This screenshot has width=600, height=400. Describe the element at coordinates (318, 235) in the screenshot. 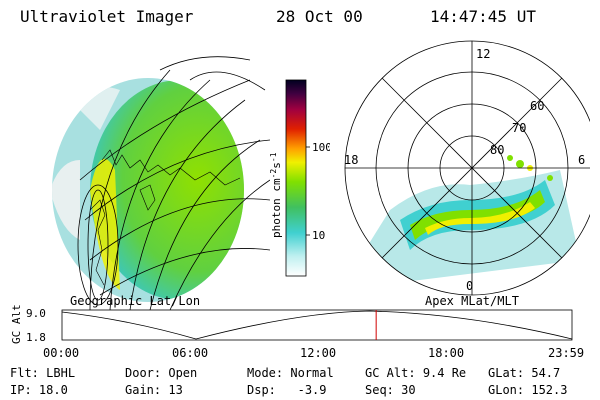

I see `colorbar-tick-10: 10` at that location.